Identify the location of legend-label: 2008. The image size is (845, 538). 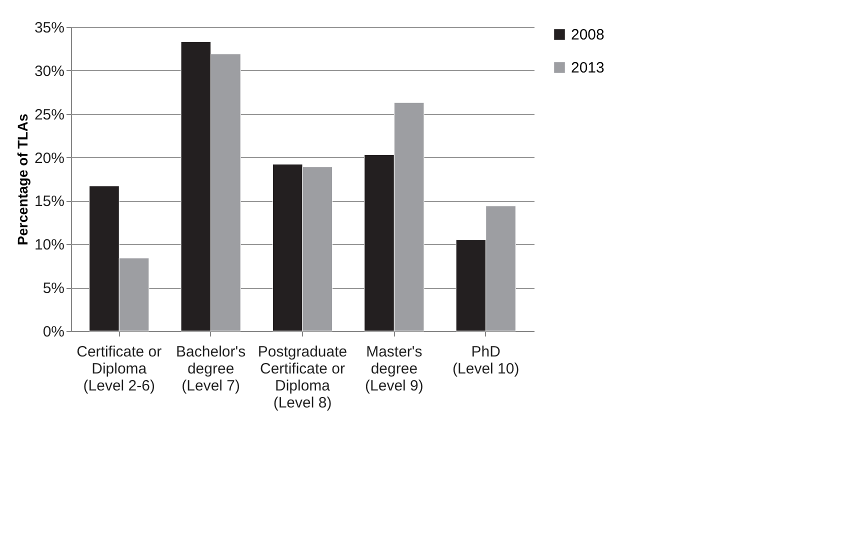
(587, 35).